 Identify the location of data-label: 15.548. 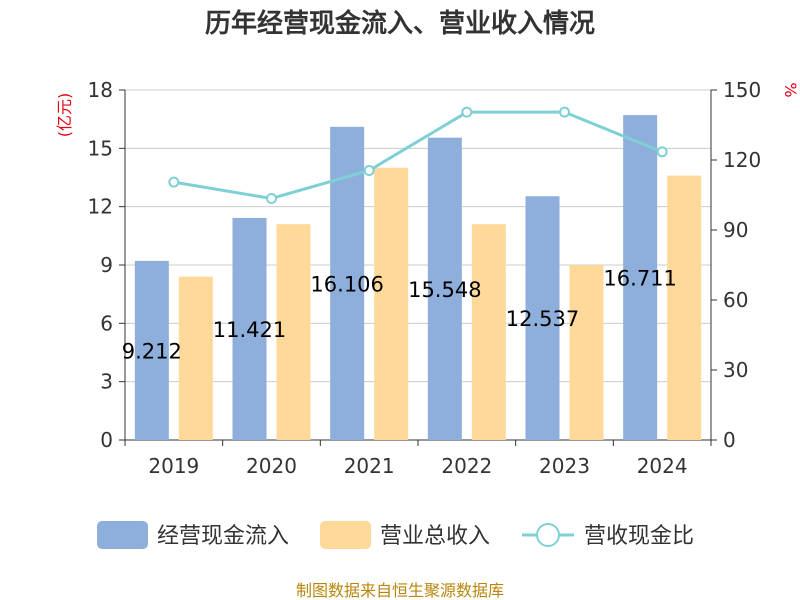
(444, 290).